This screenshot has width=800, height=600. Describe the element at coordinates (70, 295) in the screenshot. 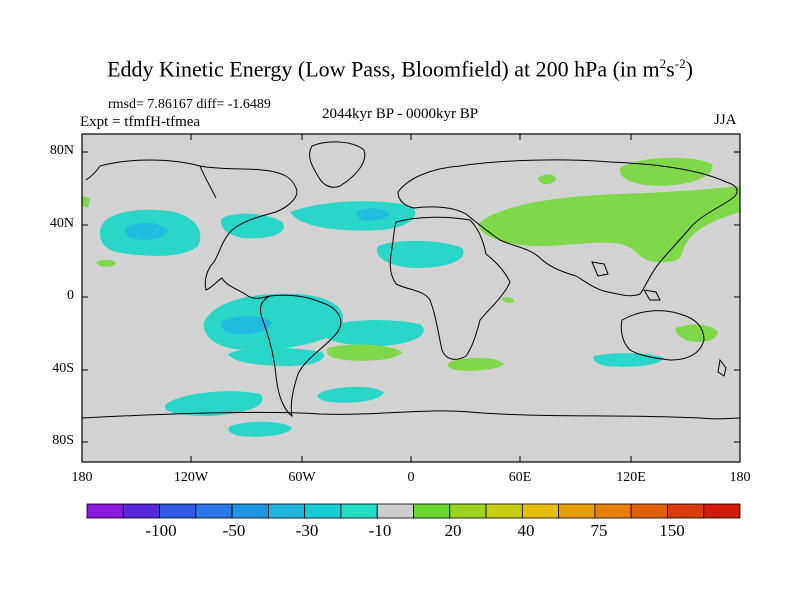

I see `lat-label-0: 0` at that location.